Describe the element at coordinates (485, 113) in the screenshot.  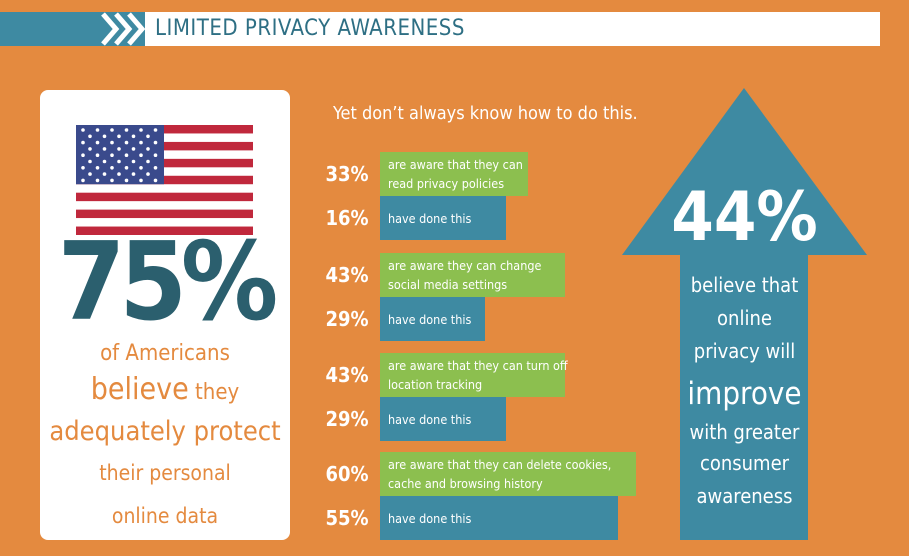
I see `subtitle: Yet don’t always know how to do this.` at that location.